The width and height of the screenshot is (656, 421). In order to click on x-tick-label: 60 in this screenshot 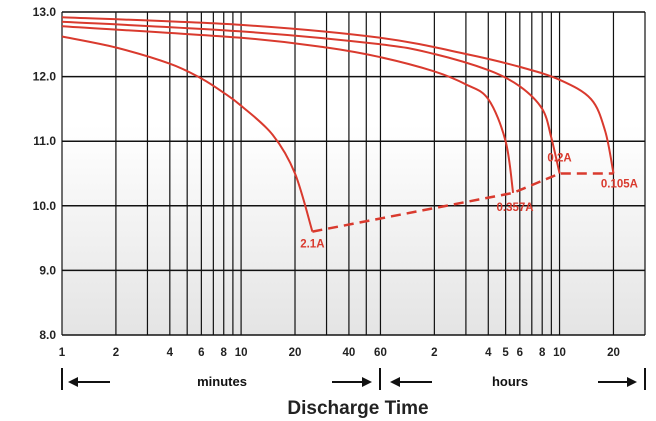, I will do `click(380, 353)`.